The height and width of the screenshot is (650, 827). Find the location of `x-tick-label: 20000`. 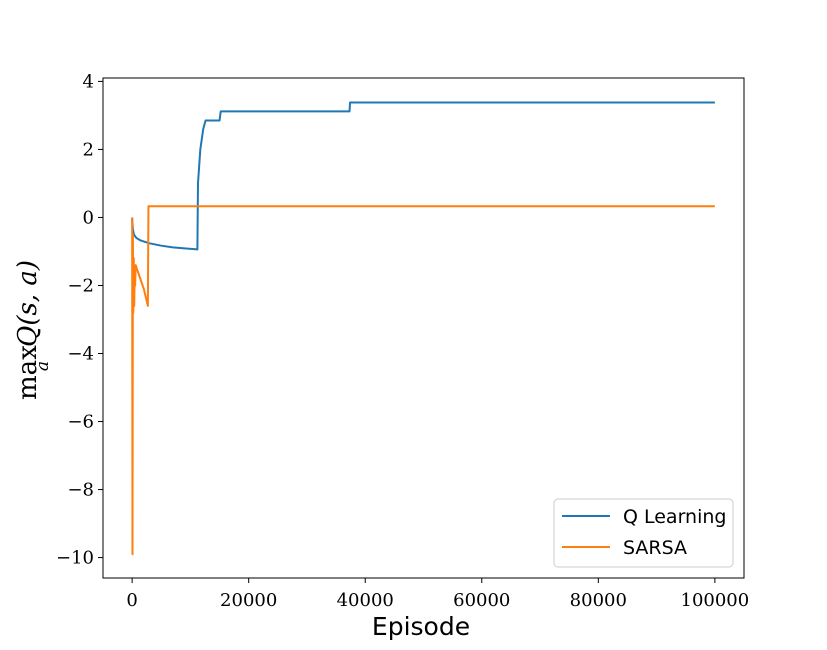

x-tick-label: 20000 is located at coordinates (248, 600).